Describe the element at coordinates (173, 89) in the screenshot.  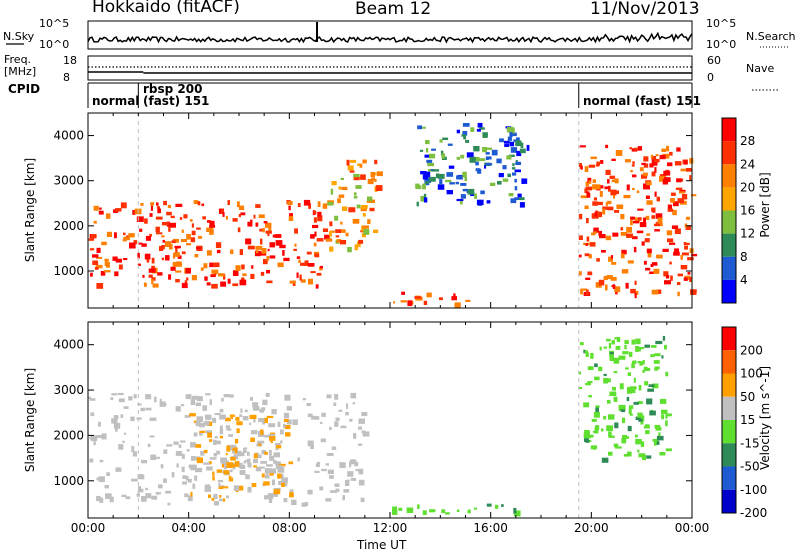
I see `cpid-segment-2: rbsp 200` at that location.